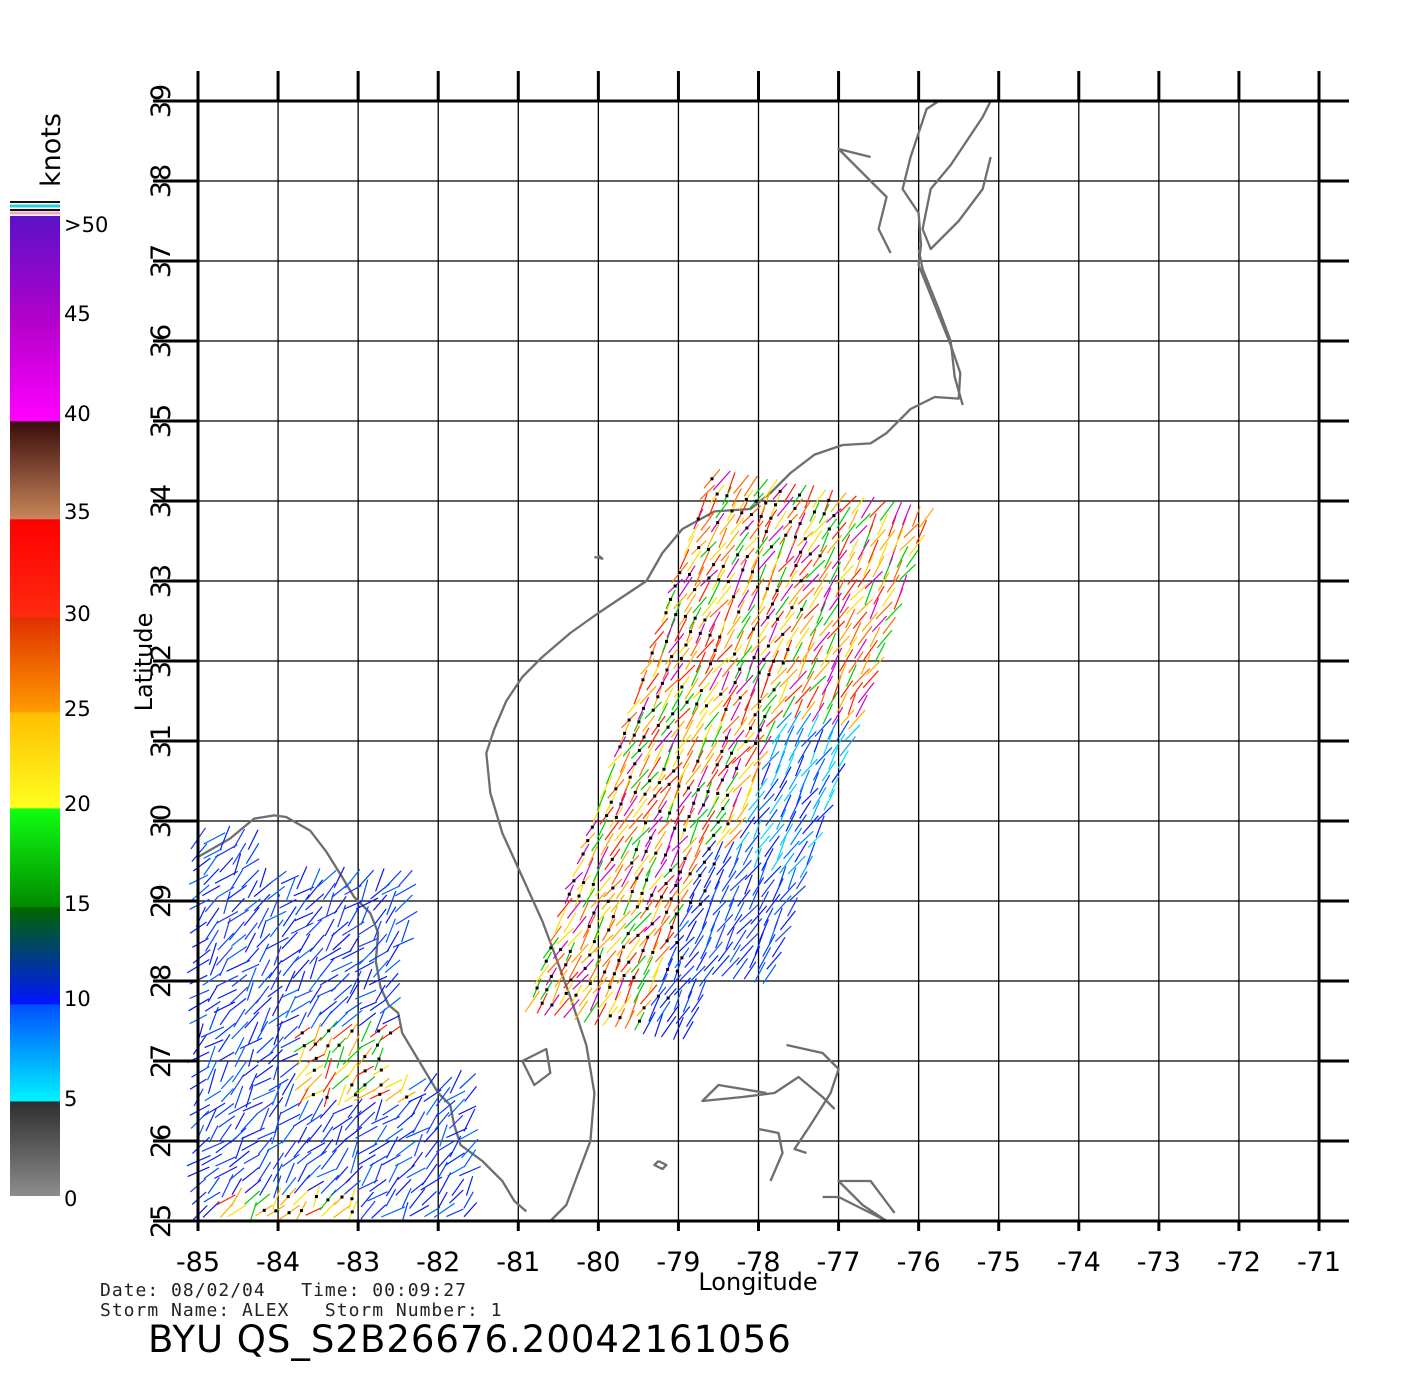 This screenshot has width=1420, height=1400. I want to click on legend-tick-label: >50, so click(86, 225).